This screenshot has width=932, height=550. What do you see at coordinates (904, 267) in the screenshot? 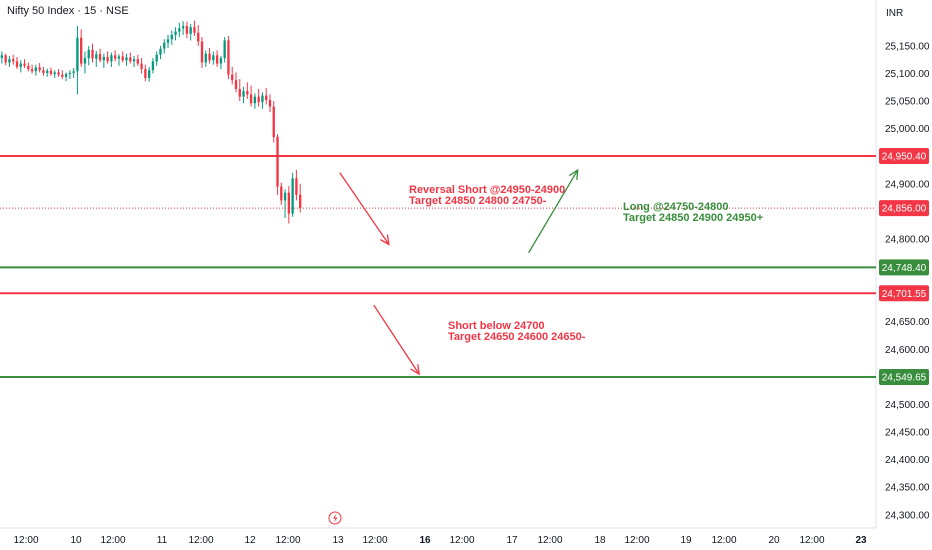
I see `price-badge: 24,748.40` at bounding box center [904, 267].